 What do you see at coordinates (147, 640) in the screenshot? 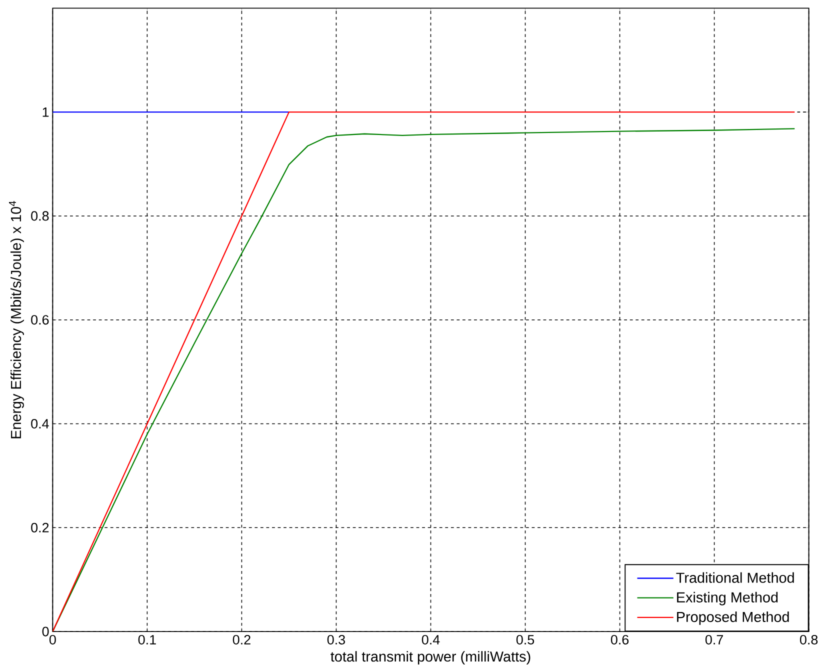
I see `x-tick-label: 0.1` at bounding box center [147, 640].